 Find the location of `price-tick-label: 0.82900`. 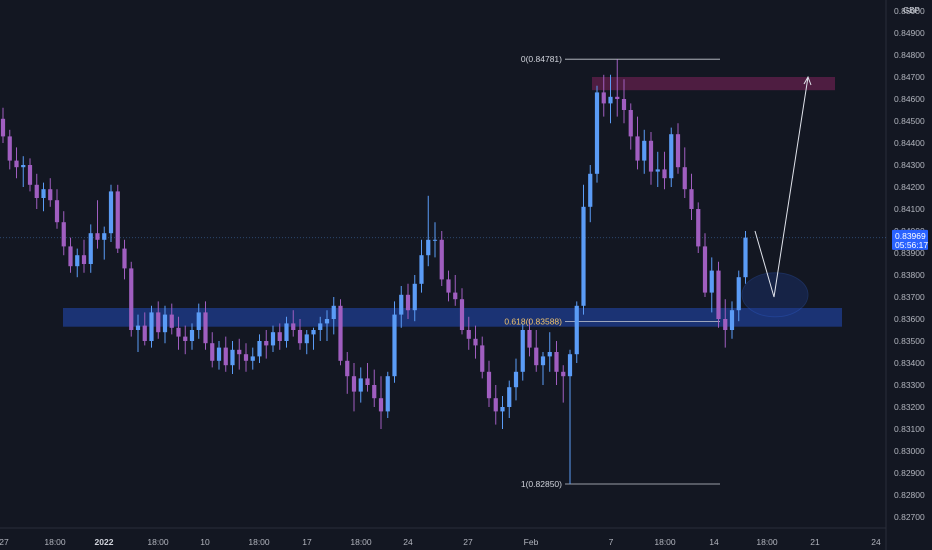

price-tick-label: 0.82900 is located at coordinates (909, 473).